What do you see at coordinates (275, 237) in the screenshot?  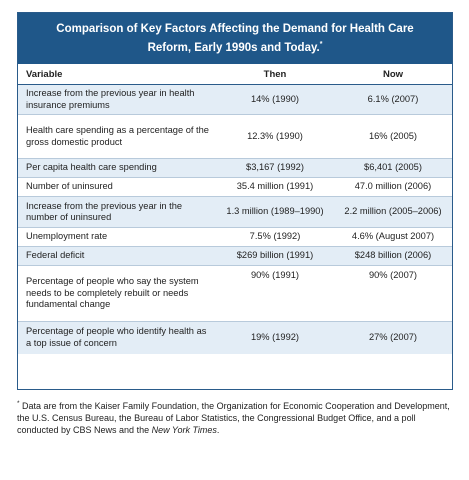 I see `cell-then: 7.5% (1992)` at bounding box center [275, 237].